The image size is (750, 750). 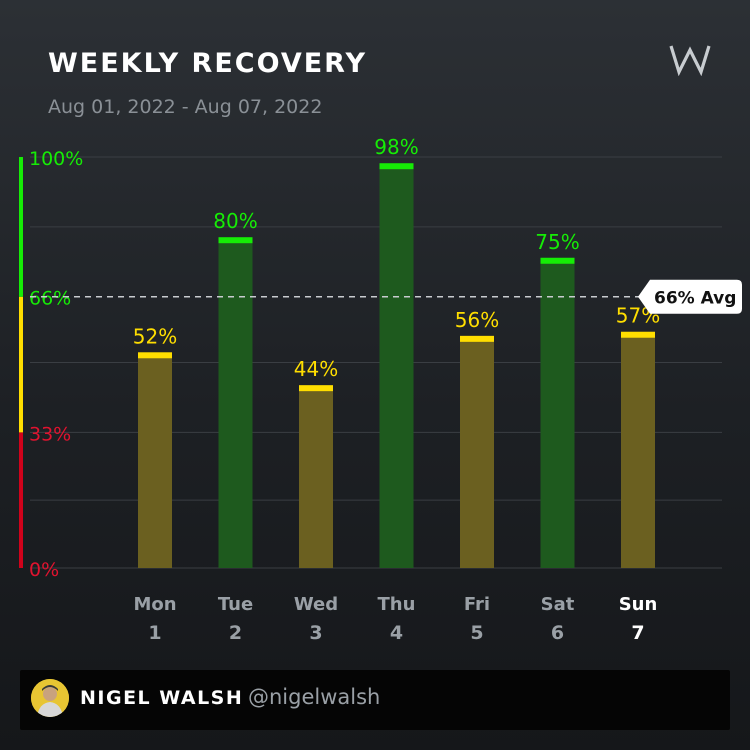 I want to click on x-tick-label: Tue, so click(x=235, y=604).